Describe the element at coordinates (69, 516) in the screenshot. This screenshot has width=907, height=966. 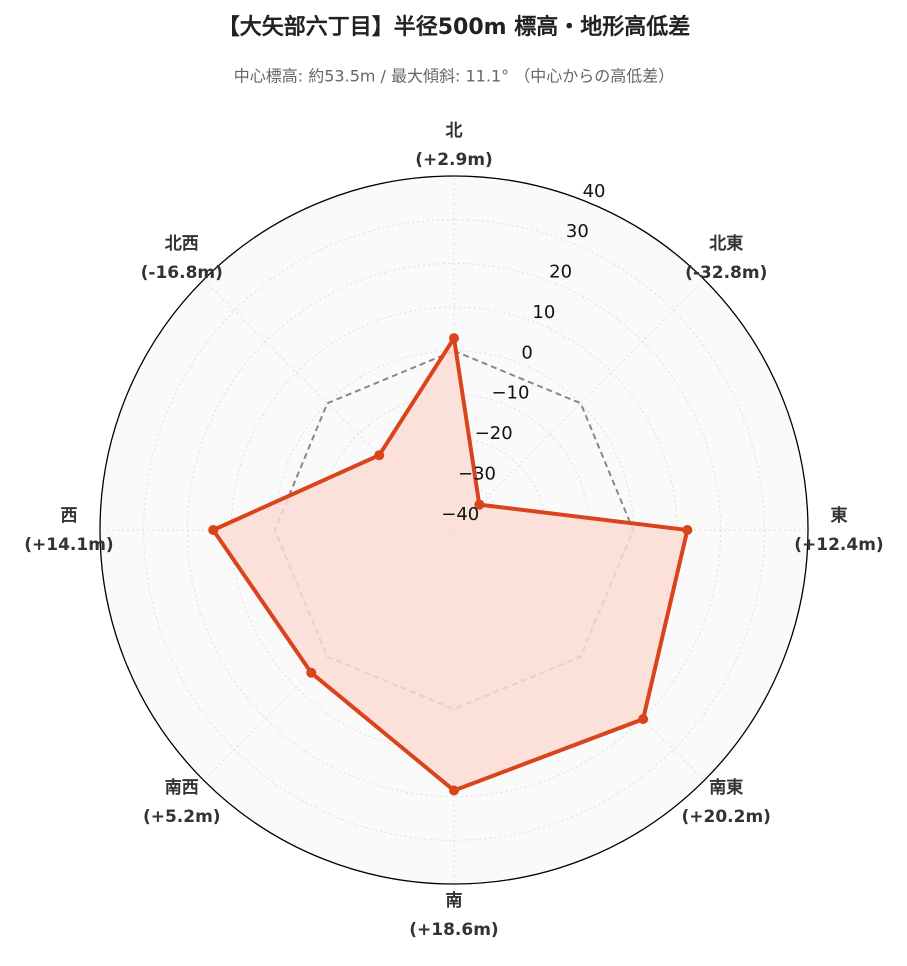
I see `category-label: 西` at that location.